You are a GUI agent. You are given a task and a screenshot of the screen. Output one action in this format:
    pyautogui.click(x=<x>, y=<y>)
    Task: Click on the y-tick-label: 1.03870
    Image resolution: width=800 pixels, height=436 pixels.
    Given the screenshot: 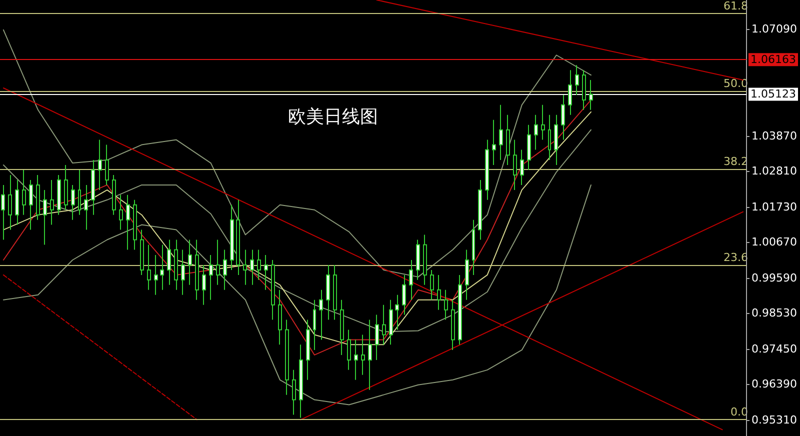 What is the action you would take?
    pyautogui.click(x=775, y=135)
    